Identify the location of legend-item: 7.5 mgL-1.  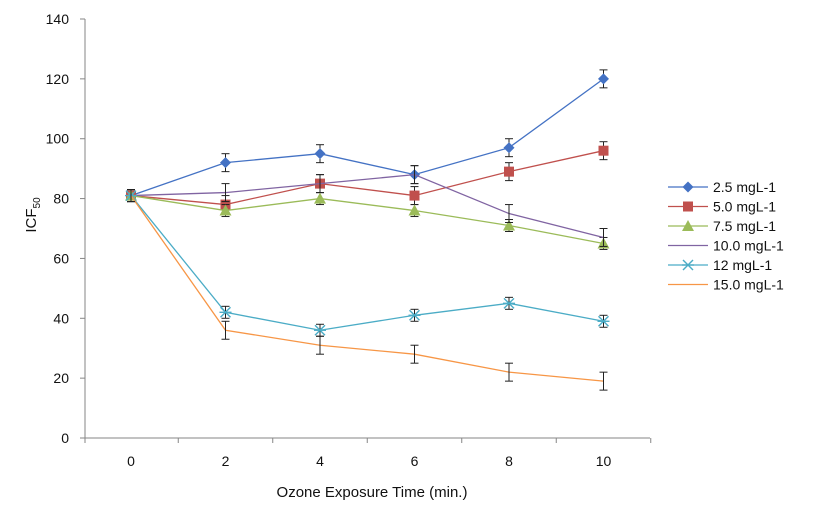
(722, 226).